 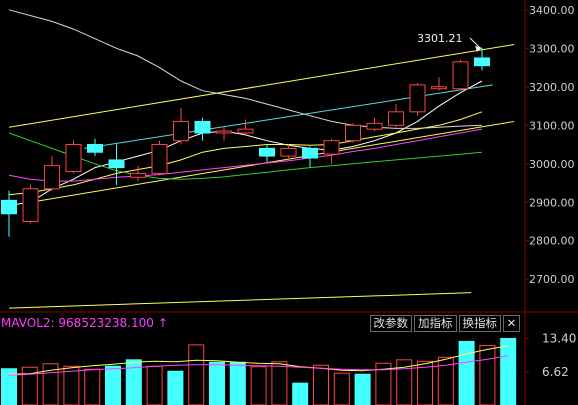 I want to click on price-tick-label: 3100.00, so click(x=552, y=125).